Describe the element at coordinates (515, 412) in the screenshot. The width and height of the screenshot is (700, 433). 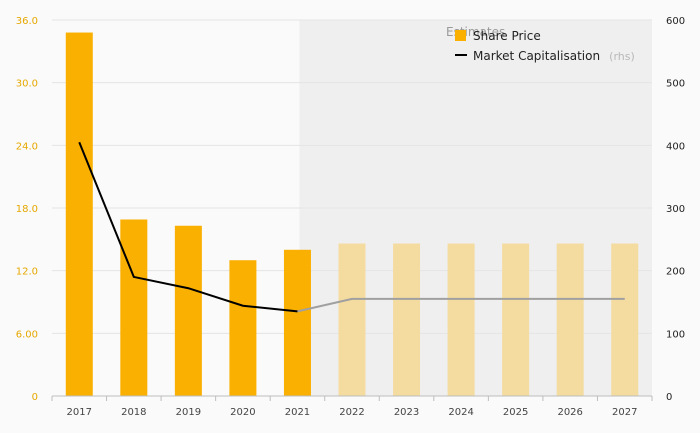
I see `x-tick-label: 2025` at that location.